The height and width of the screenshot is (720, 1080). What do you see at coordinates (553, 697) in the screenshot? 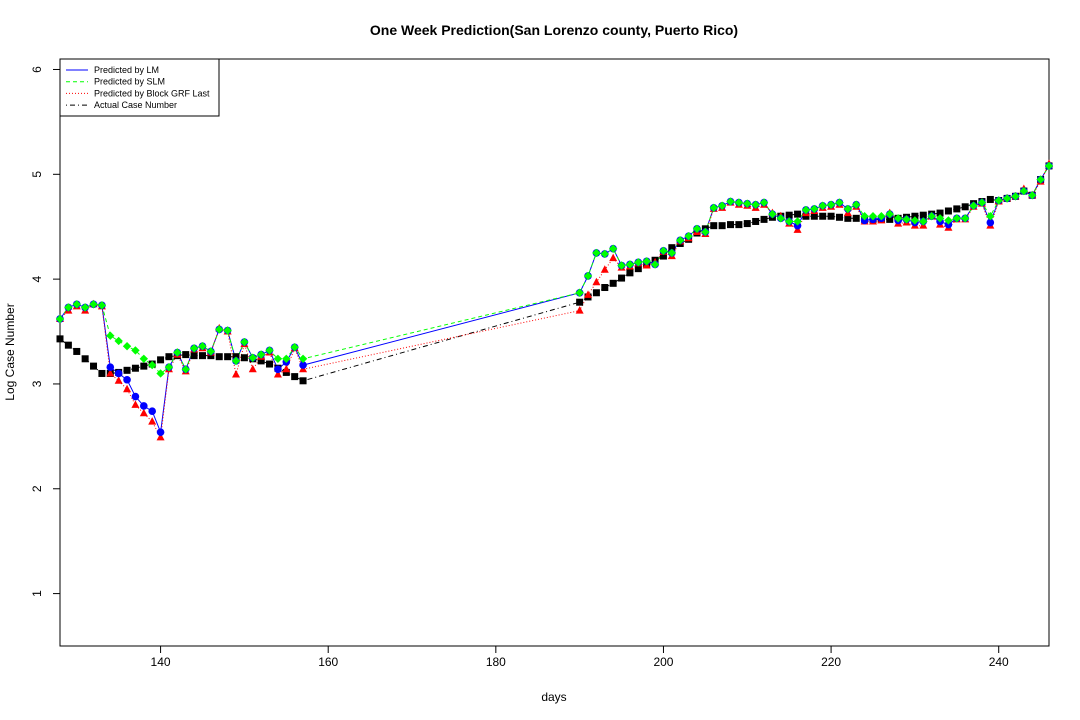
I see `x-axis-label: days` at bounding box center [553, 697].